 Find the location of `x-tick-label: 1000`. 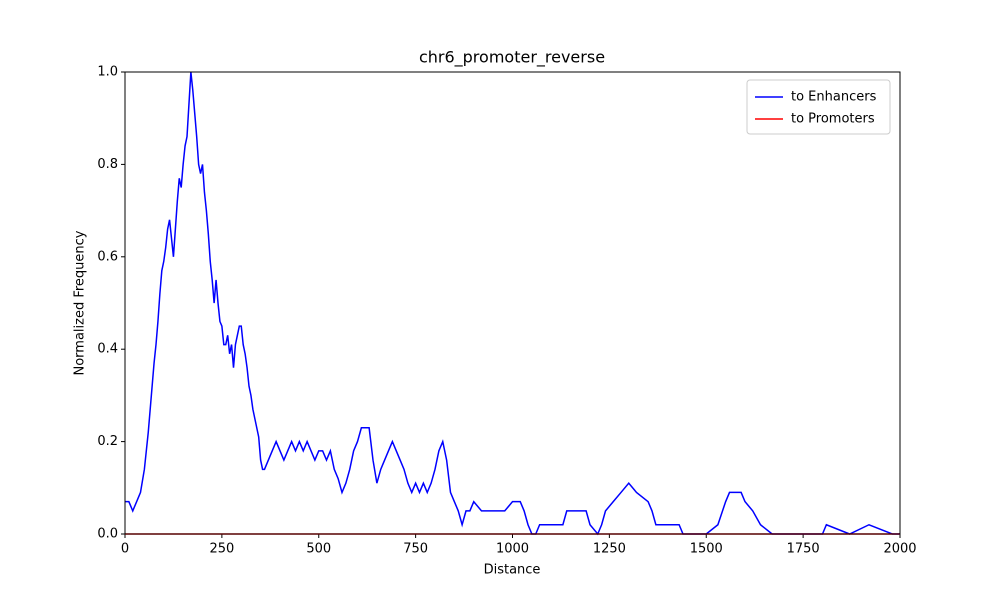

x-tick-label: 1000 is located at coordinates (512, 549).